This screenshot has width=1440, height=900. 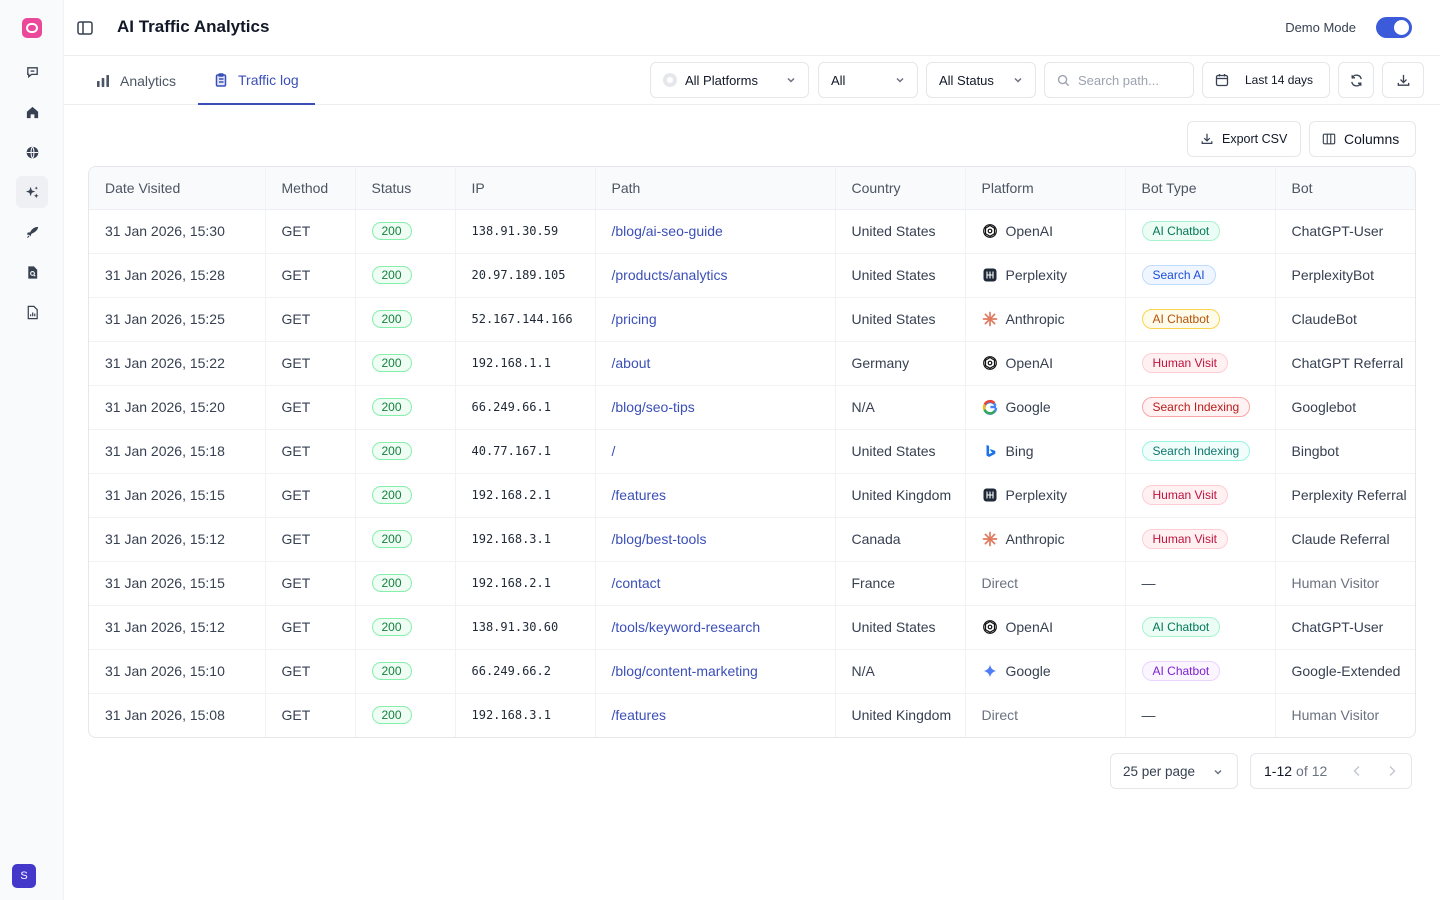 I want to click on cell-path-link: /tools/keyword-research, so click(x=715, y=627).